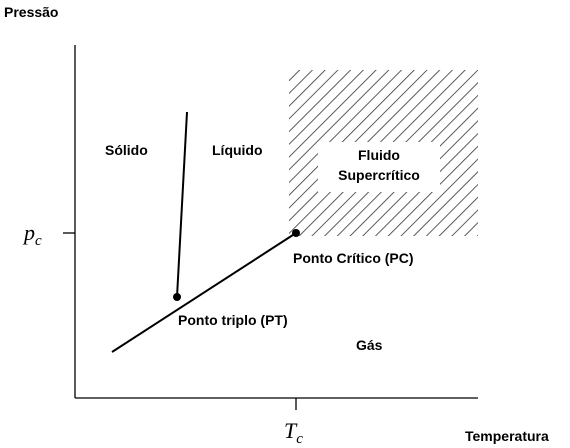  What do you see at coordinates (237, 150) in the screenshot?
I see `liquid-label: Líquido` at bounding box center [237, 150].